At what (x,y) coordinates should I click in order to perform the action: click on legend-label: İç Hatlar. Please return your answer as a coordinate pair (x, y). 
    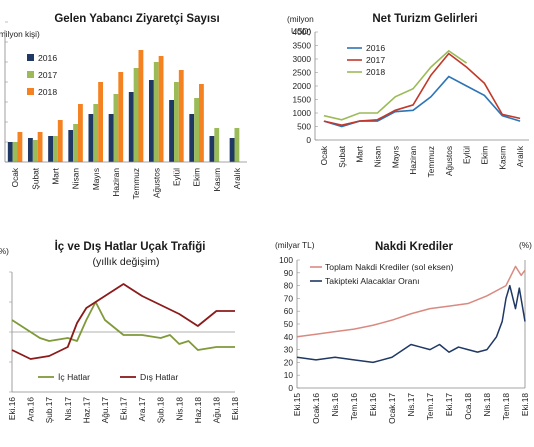
    Looking at the image, I should click on (74, 377).